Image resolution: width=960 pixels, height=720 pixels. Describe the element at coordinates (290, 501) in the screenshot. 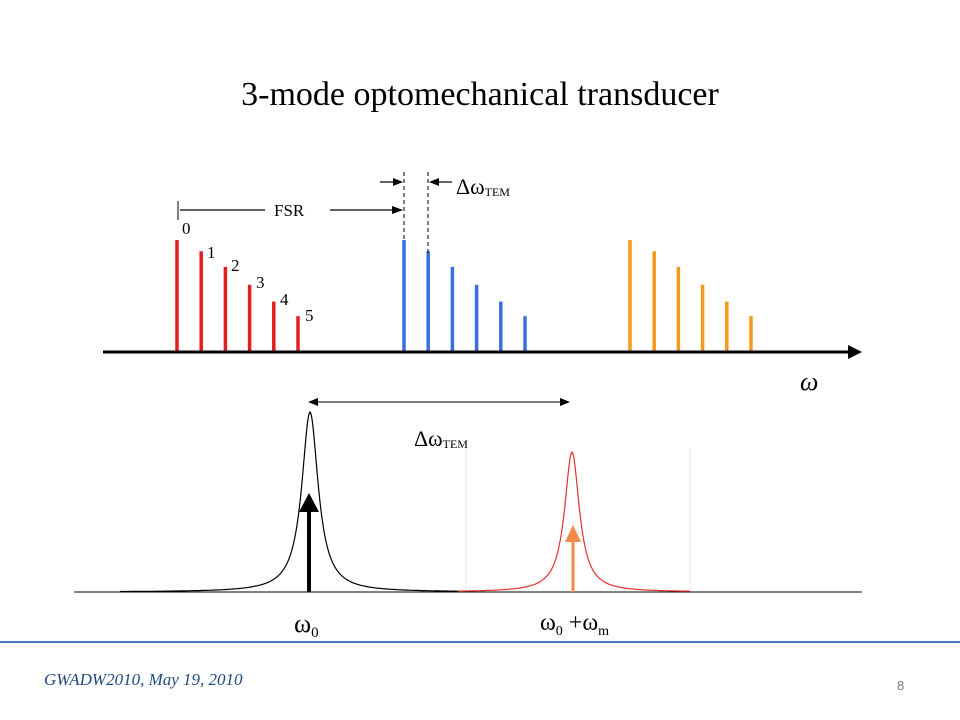

I see `left-resonance-peak` at that location.